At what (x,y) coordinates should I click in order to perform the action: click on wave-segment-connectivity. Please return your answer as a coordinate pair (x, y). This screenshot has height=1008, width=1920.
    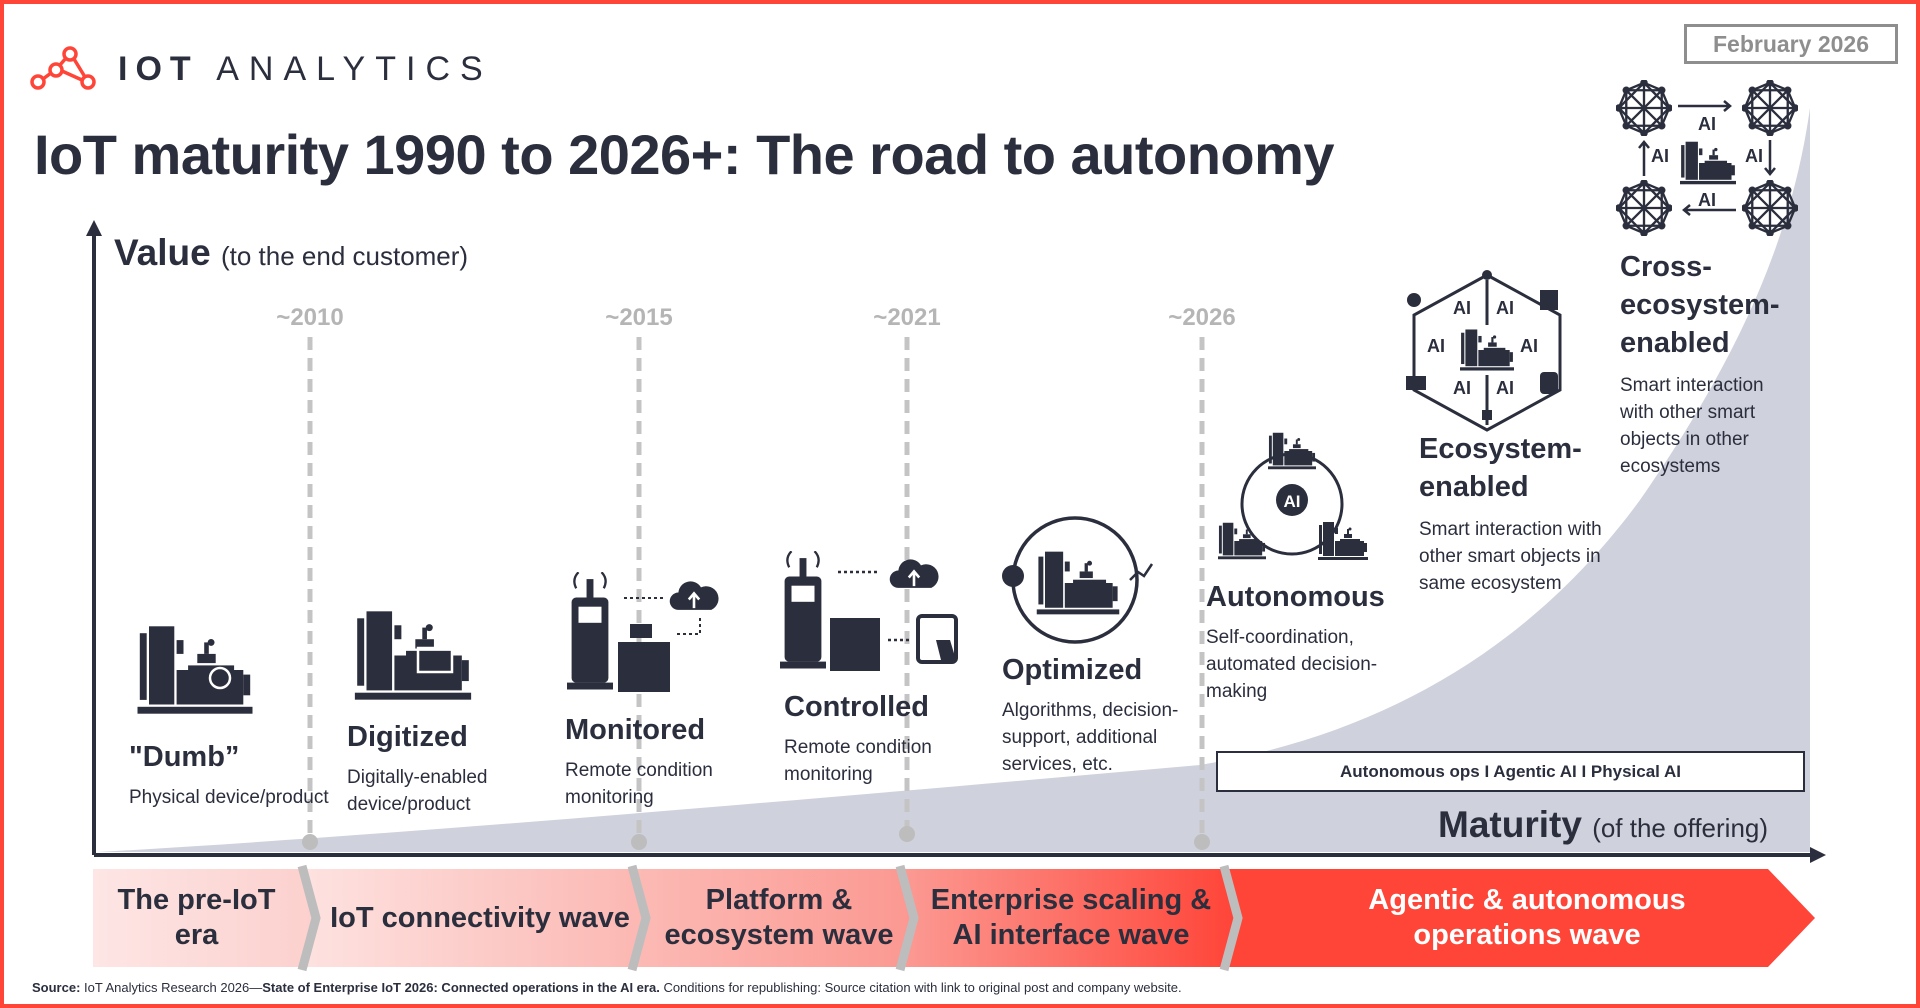
    Looking at the image, I should click on (475, 918).